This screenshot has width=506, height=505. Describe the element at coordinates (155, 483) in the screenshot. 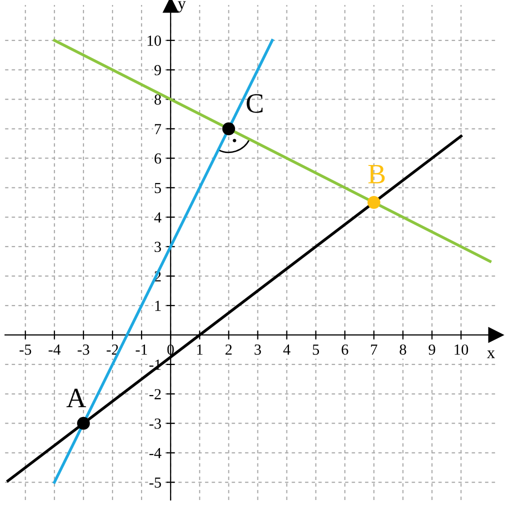

I see `y-tick-label: -5` at that location.